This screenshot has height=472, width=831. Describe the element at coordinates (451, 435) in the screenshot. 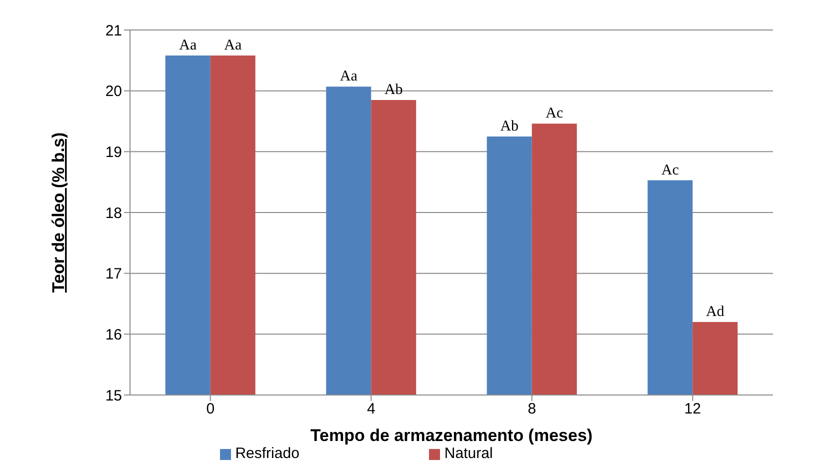

I see `x-axis-title: Tempo de armazenamento (meses)` at that location.